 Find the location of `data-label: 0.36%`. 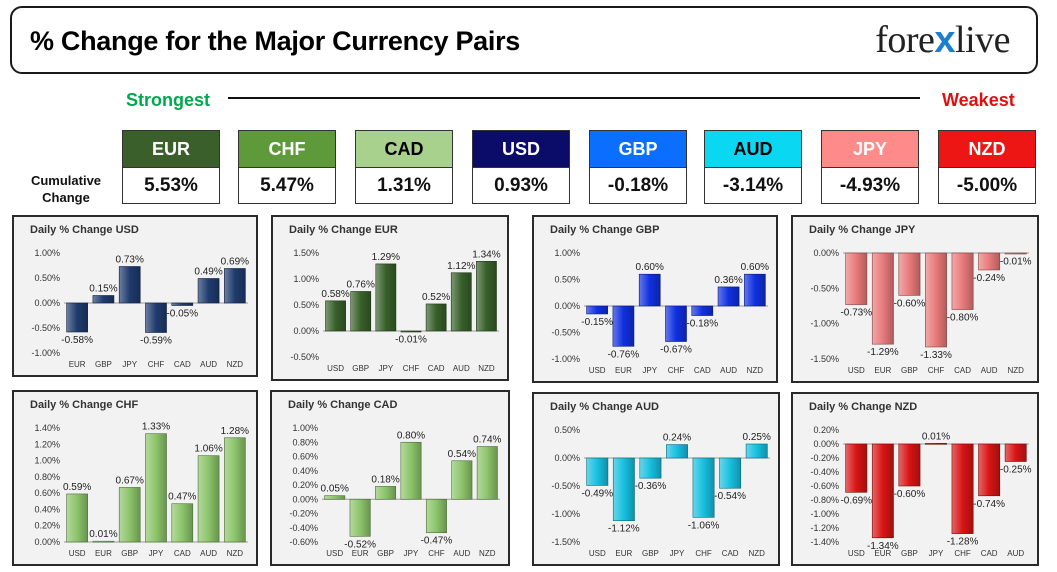

data-label: 0.36% is located at coordinates (728, 280).